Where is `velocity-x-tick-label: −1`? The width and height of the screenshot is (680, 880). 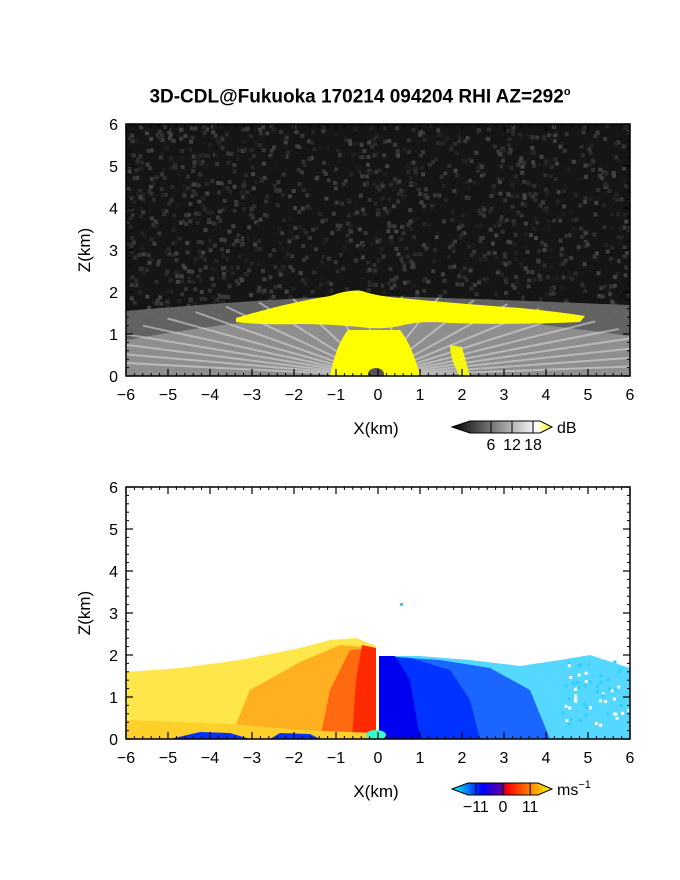 velocity-x-tick-label: −1 is located at coordinates (336, 758).